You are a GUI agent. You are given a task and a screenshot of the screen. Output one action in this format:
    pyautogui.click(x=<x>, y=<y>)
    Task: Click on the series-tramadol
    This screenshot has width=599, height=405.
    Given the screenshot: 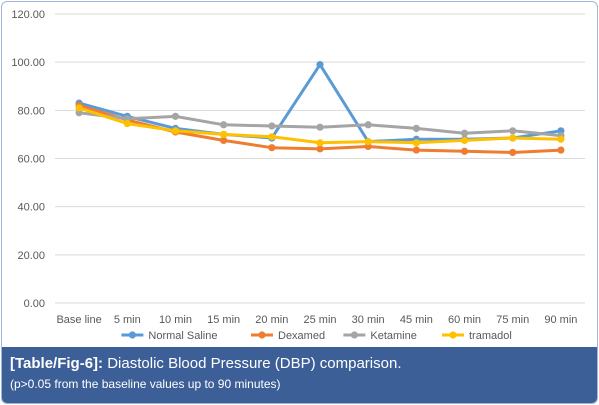 What is the action you would take?
    pyautogui.click(x=320, y=125)
    